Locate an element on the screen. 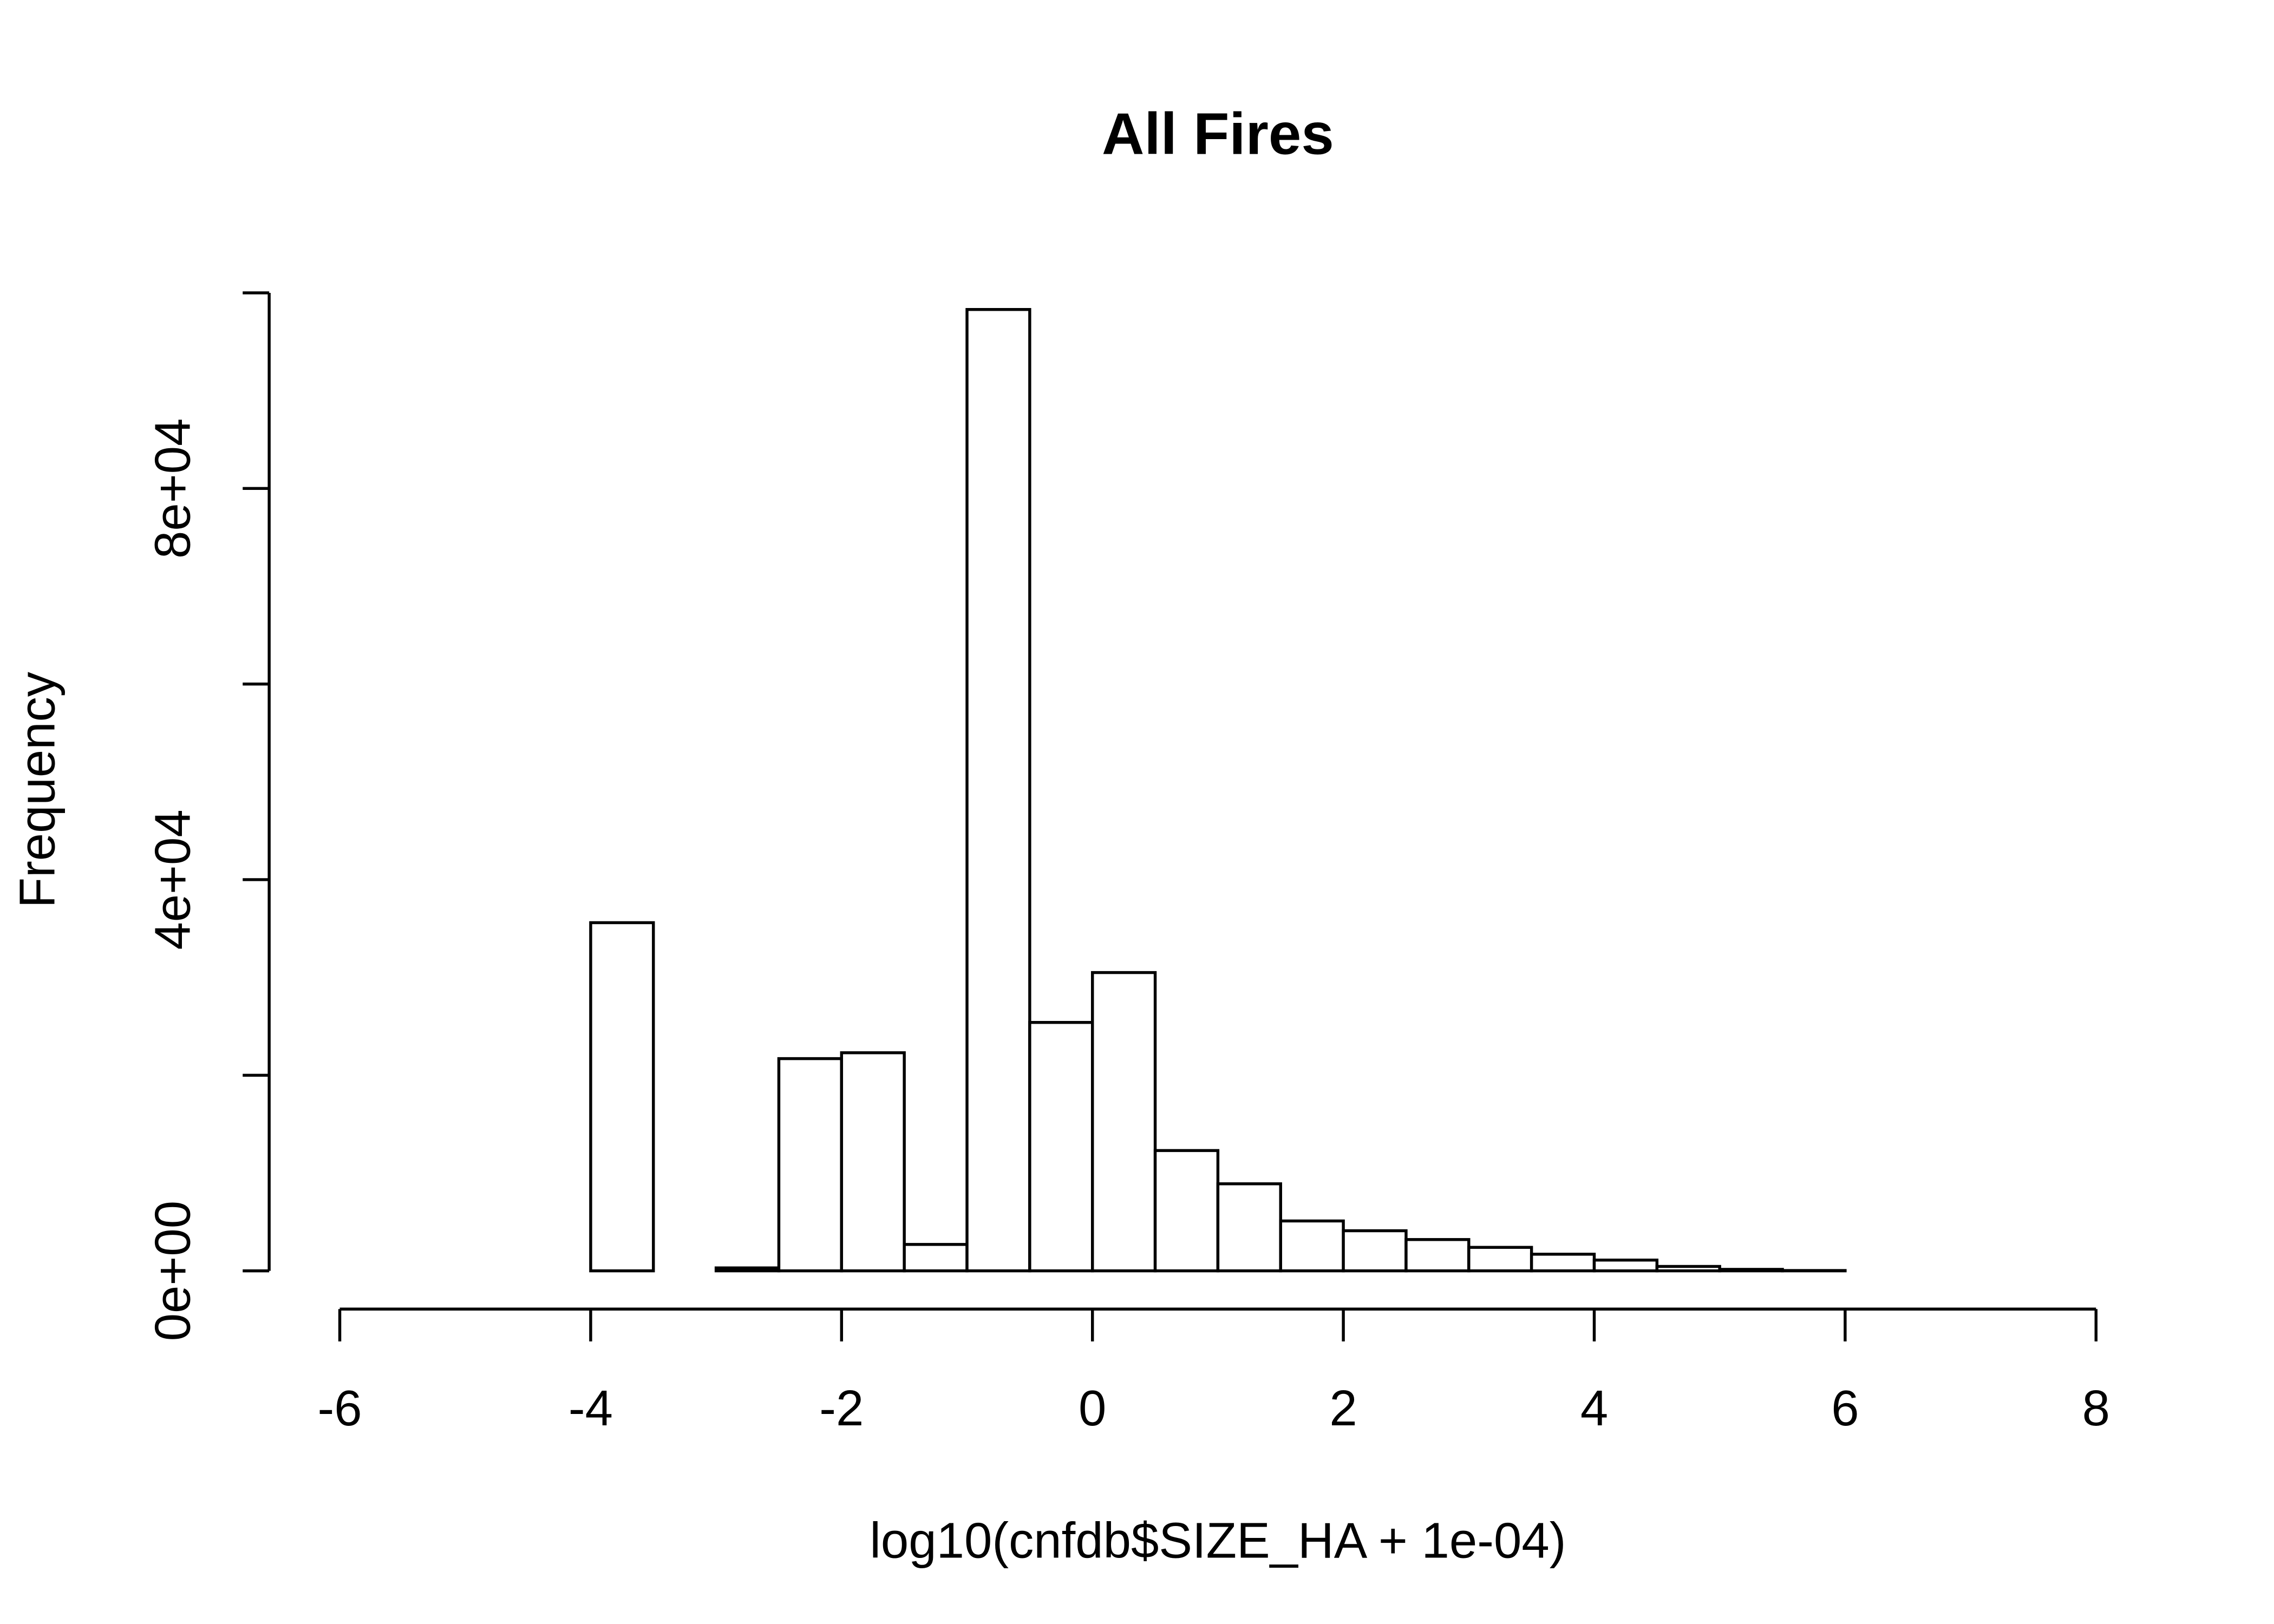  x-tick-label: 2 is located at coordinates (1343, 1408).